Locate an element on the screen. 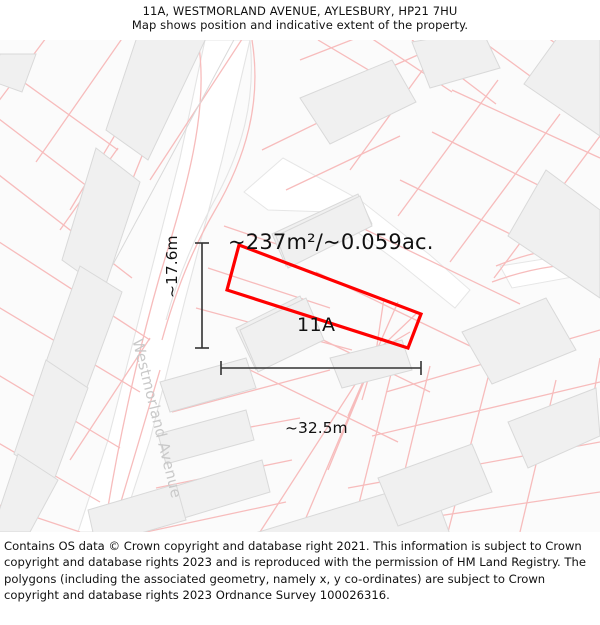 The image size is (600, 625). road-edge-upper is located at coordinates (208, 180).